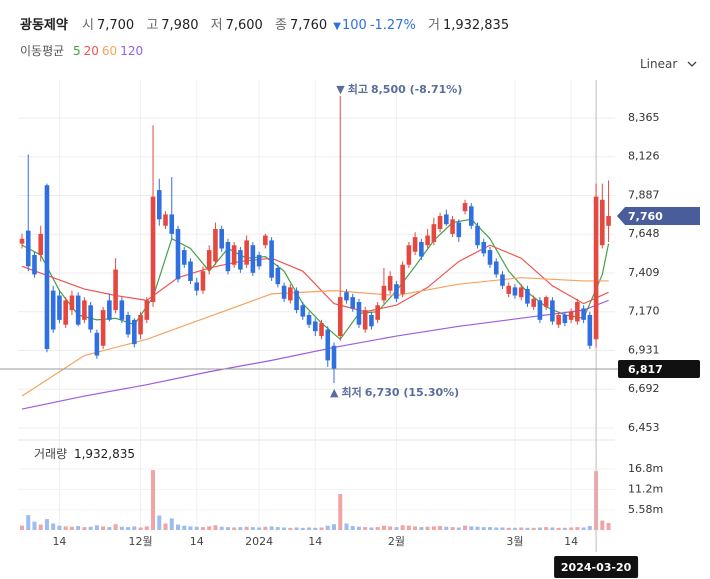  Describe the element at coordinates (44, 25) in the screenshot. I see `stock-name: 광동제약` at that location.